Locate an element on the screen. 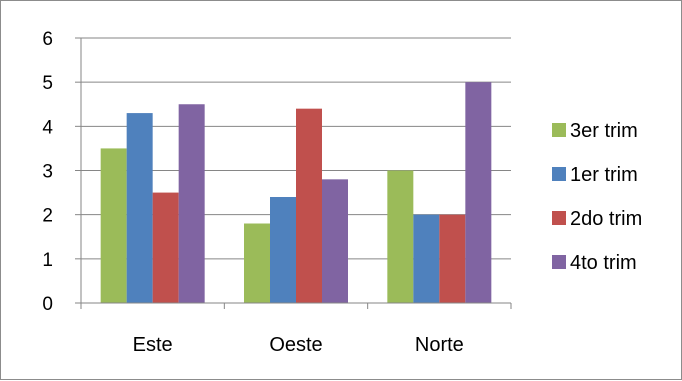  legend-label: 4to trim is located at coordinates (603, 263).